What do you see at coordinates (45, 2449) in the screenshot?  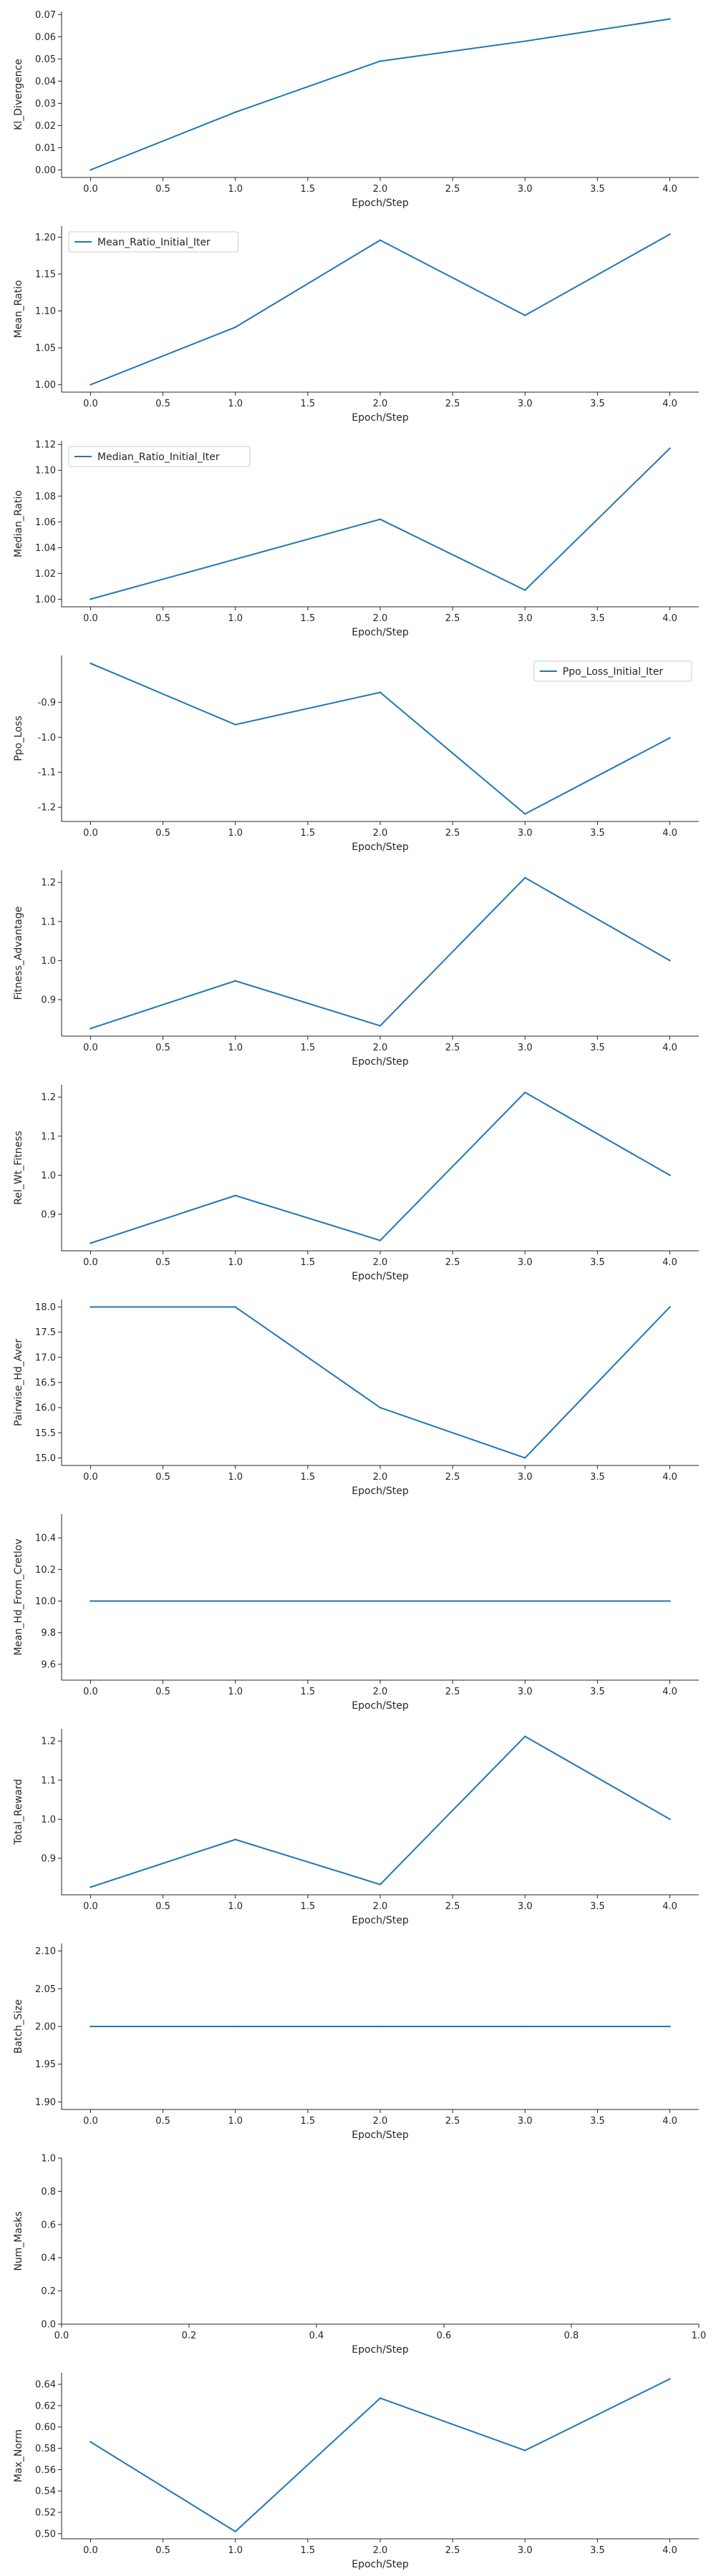 I see `y-tick-label: 0.58` at bounding box center [45, 2449].